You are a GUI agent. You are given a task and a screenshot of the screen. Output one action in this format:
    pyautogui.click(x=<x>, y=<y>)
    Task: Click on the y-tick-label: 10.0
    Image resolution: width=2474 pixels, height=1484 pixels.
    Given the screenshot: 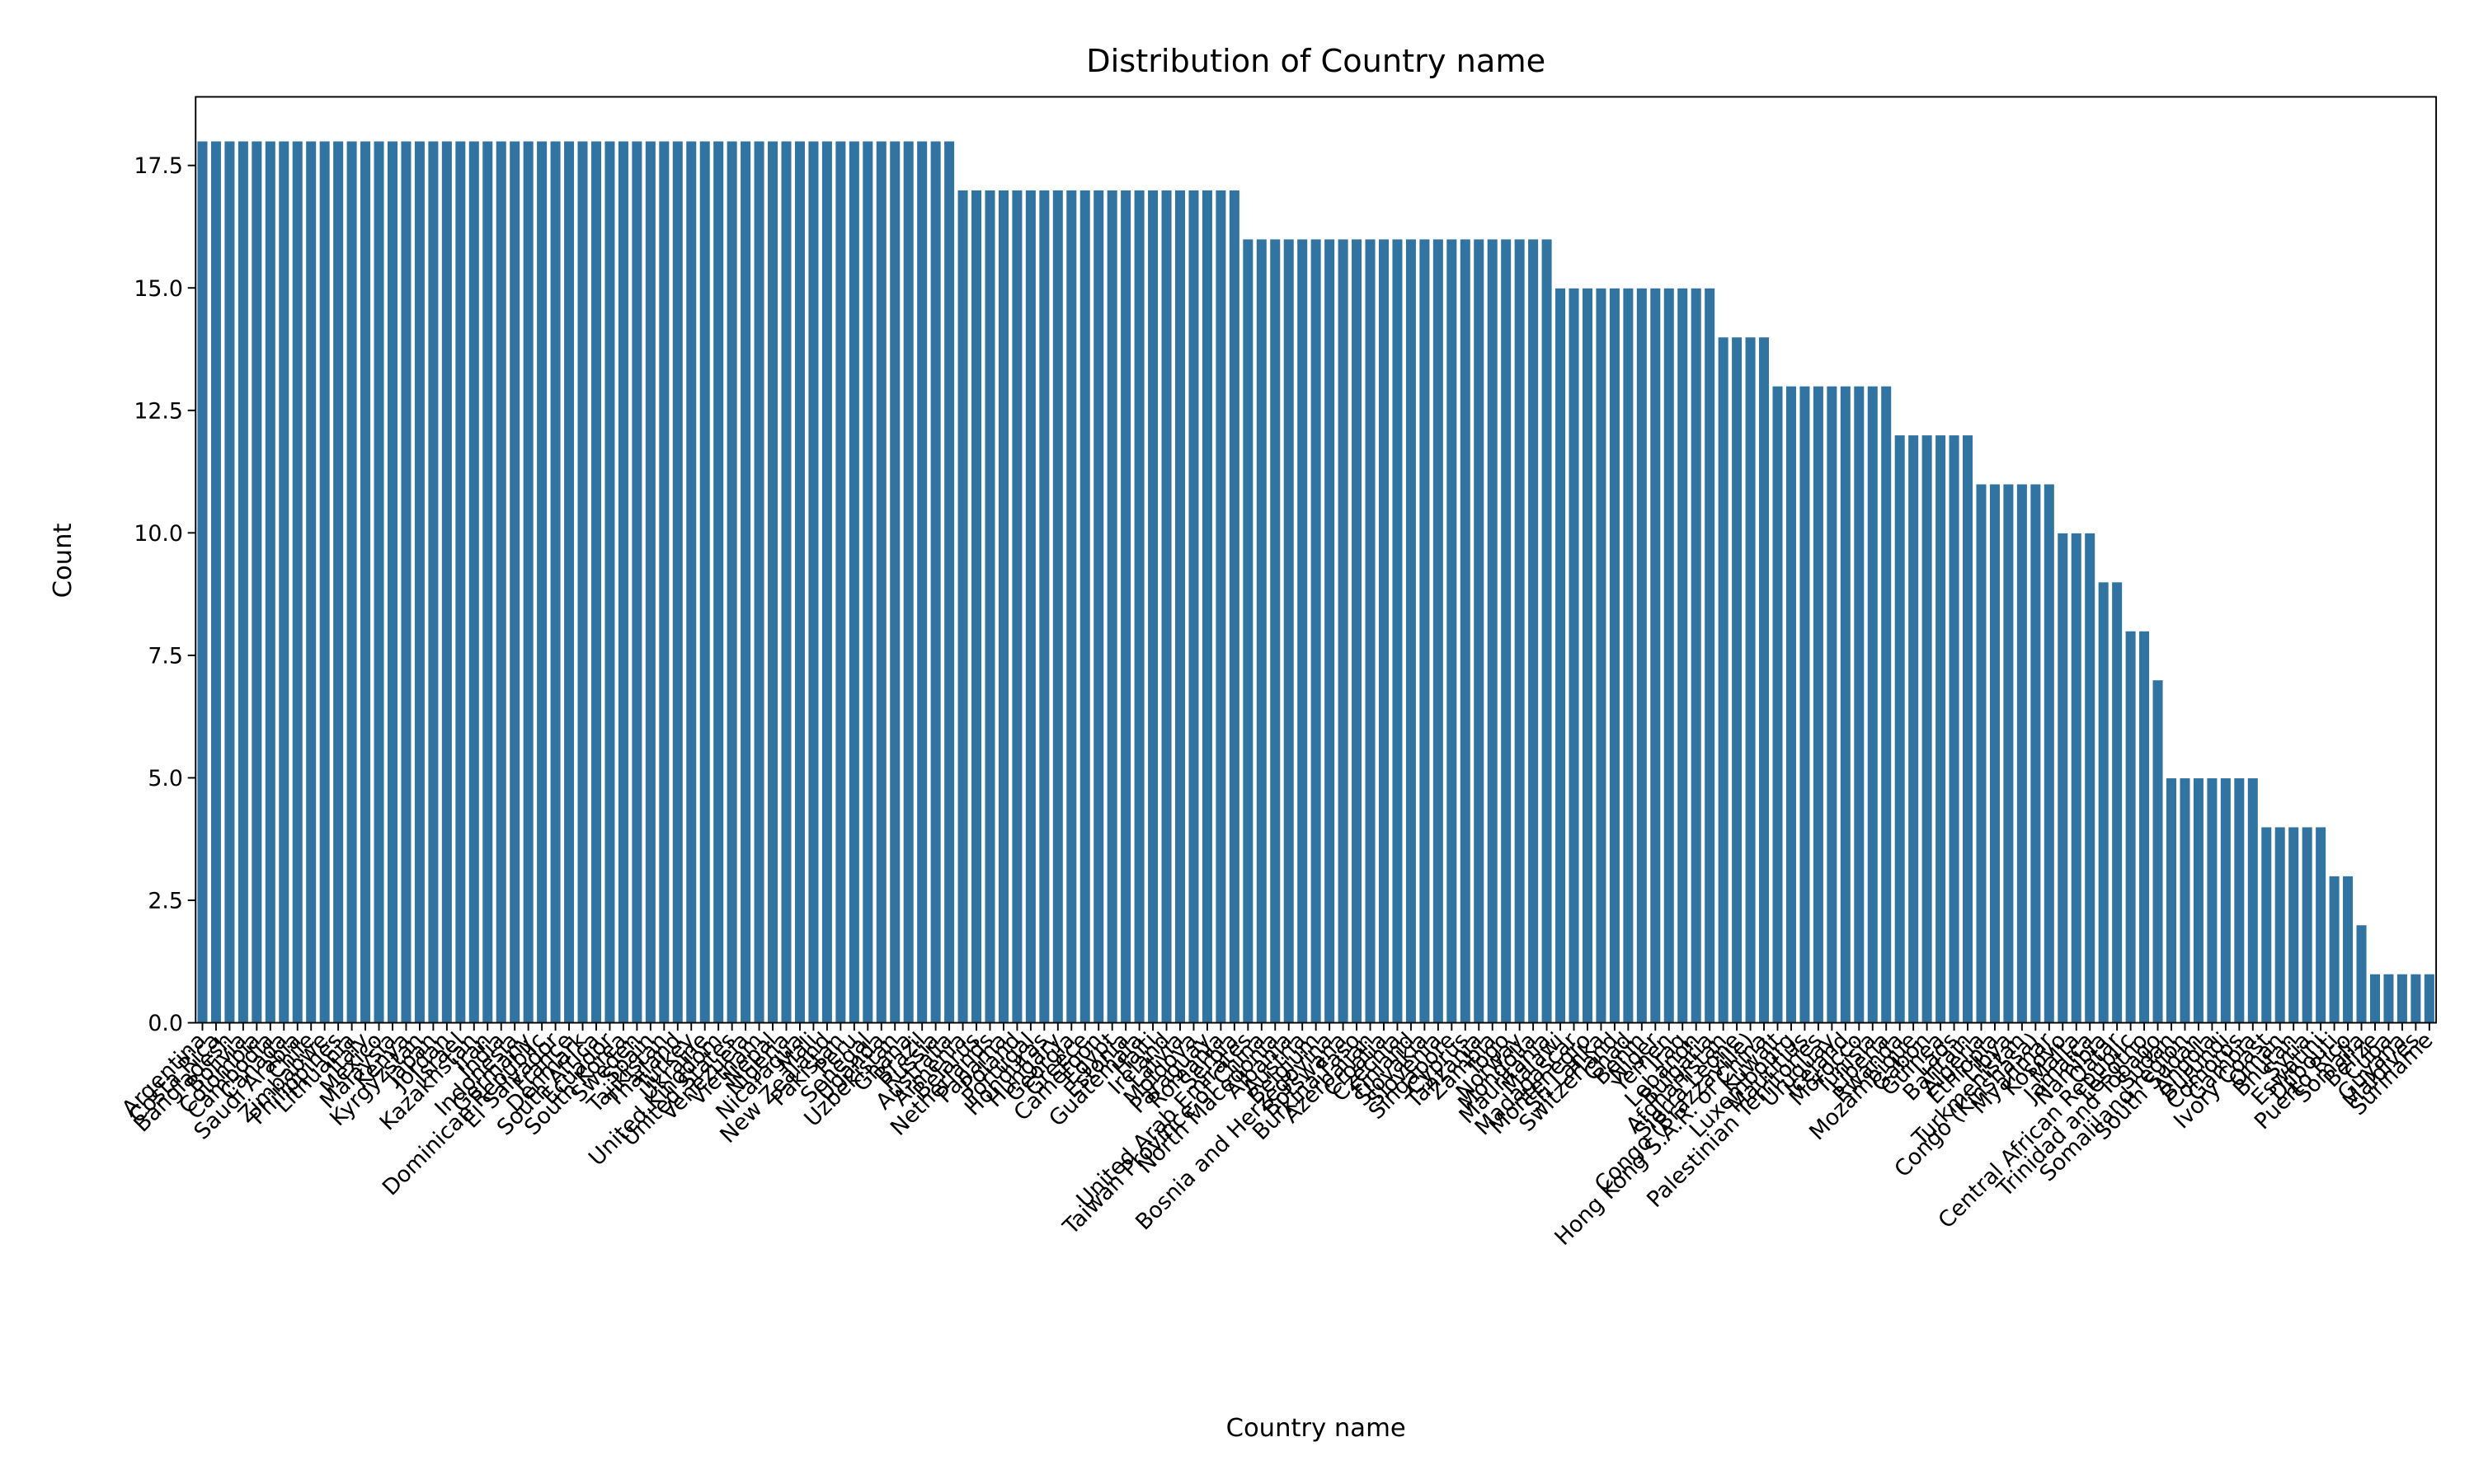 What is the action you would take?
    pyautogui.click(x=158, y=534)
    